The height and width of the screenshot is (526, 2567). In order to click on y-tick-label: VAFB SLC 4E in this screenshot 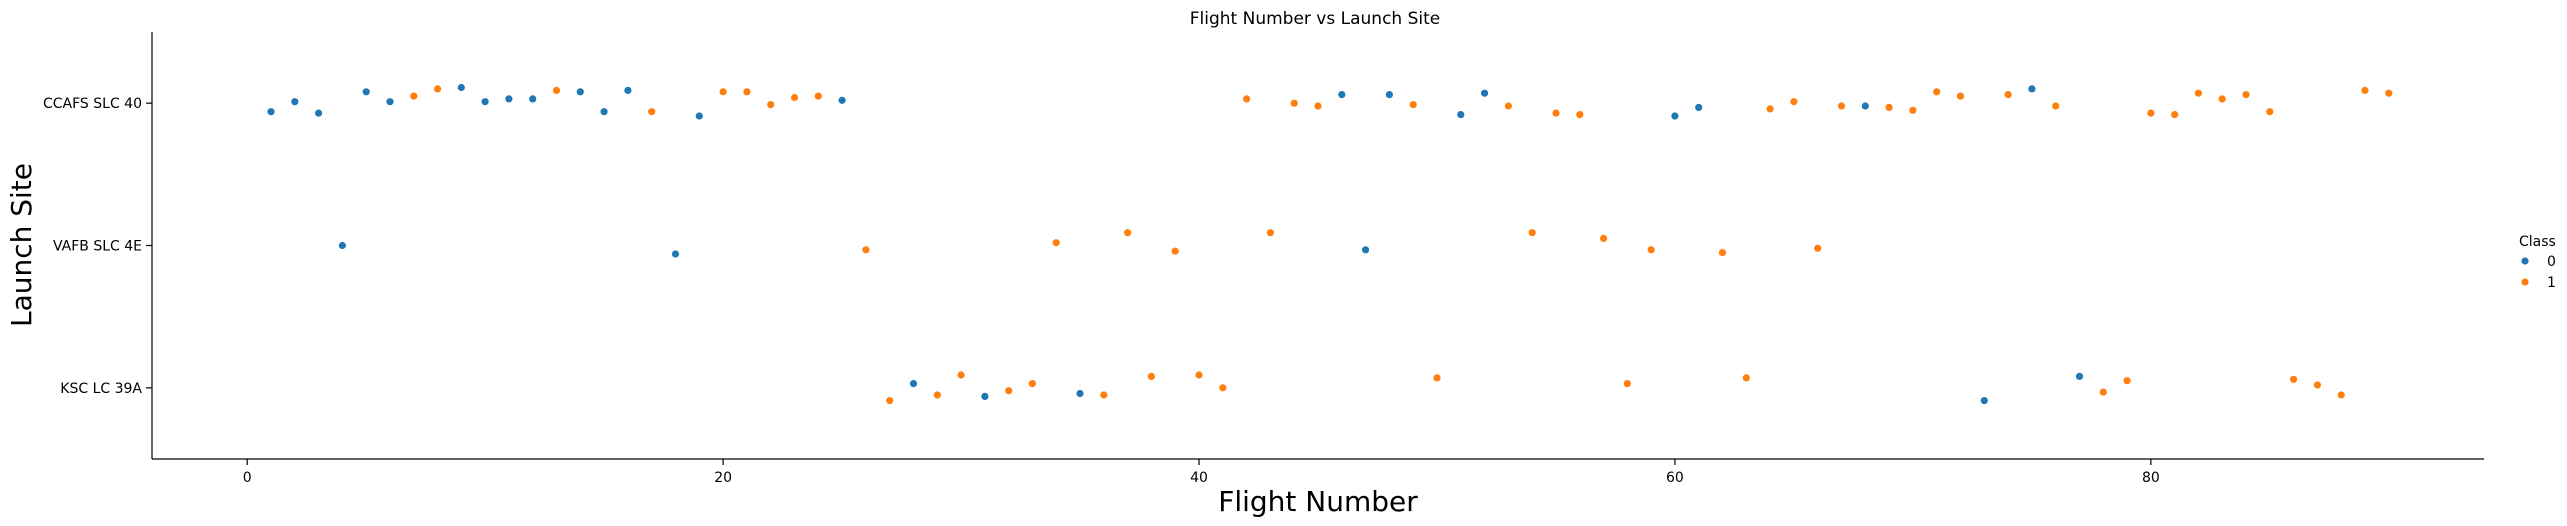, I will do `click(97, 247)`.